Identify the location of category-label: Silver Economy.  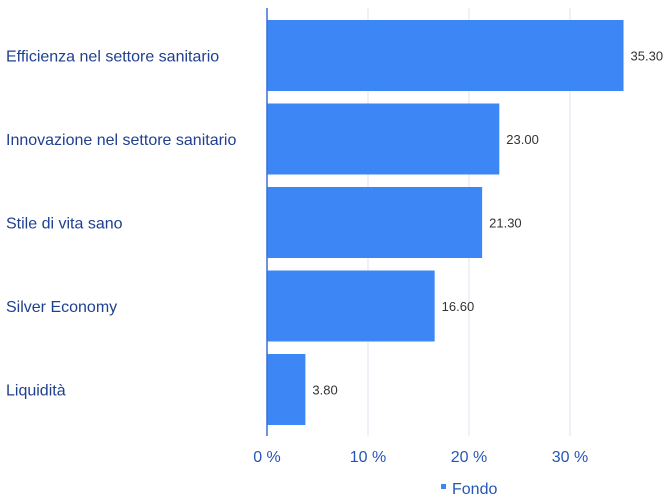
(61, 307).